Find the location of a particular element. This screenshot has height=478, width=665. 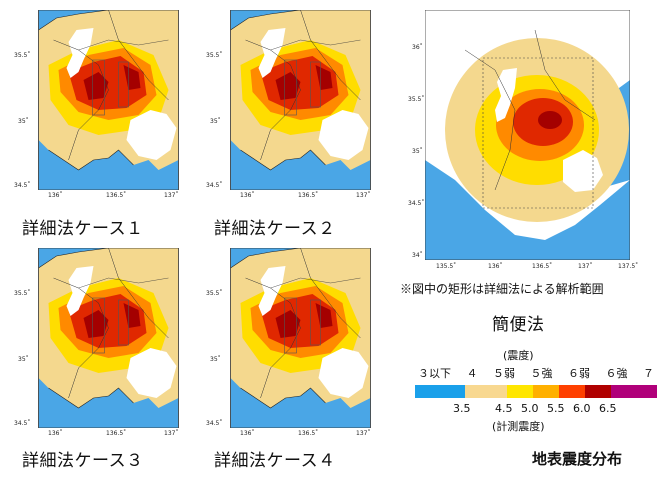

intensity-map-case3 is located at coordinates (108, 338).